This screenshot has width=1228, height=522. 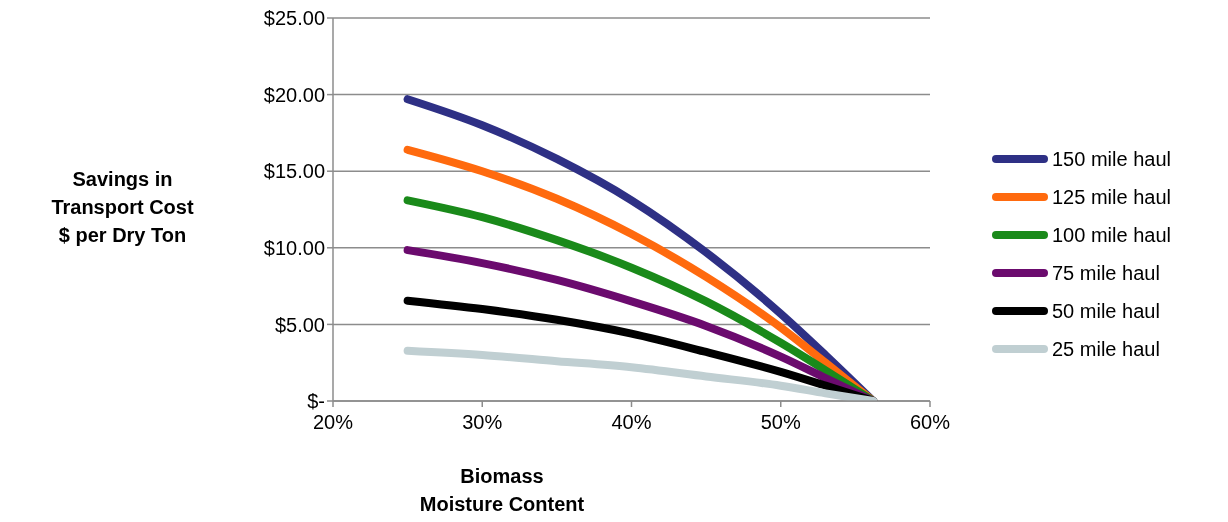 I want to click on legend-label: 50 mile haul, so click(x=1106, y=311).